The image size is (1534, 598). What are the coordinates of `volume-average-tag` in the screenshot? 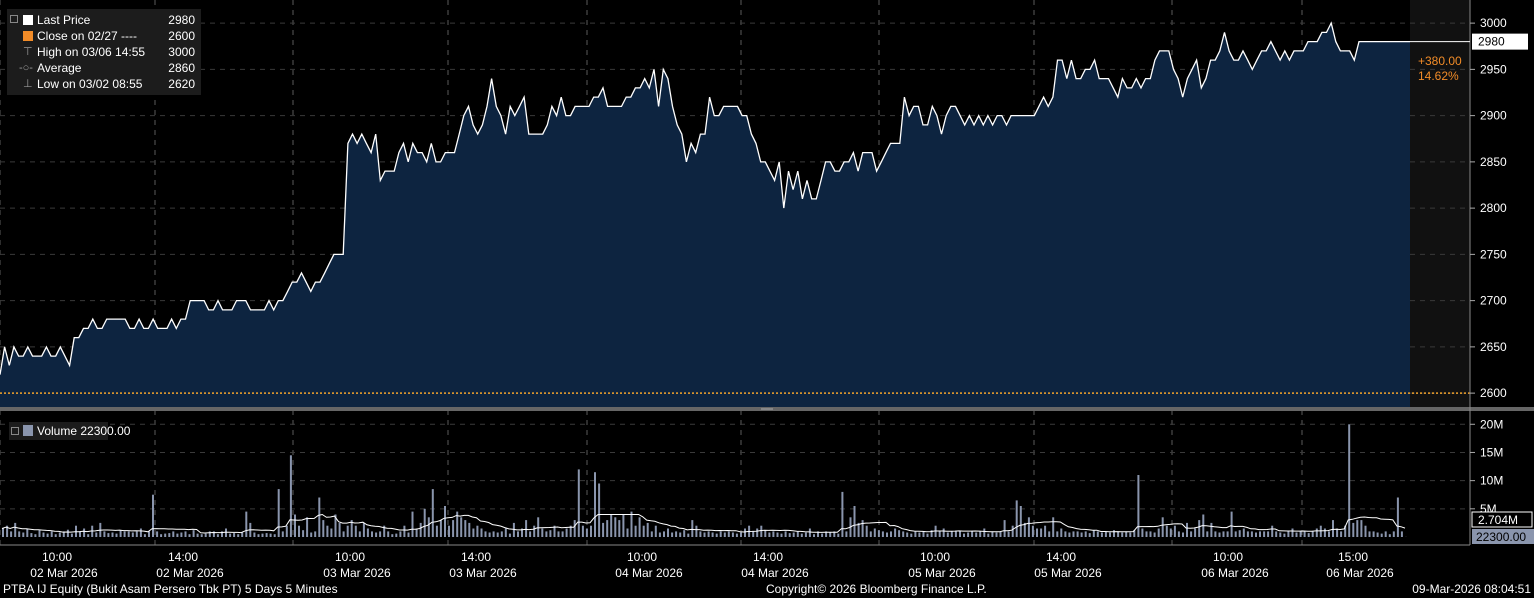 It's located at (1502, 519).